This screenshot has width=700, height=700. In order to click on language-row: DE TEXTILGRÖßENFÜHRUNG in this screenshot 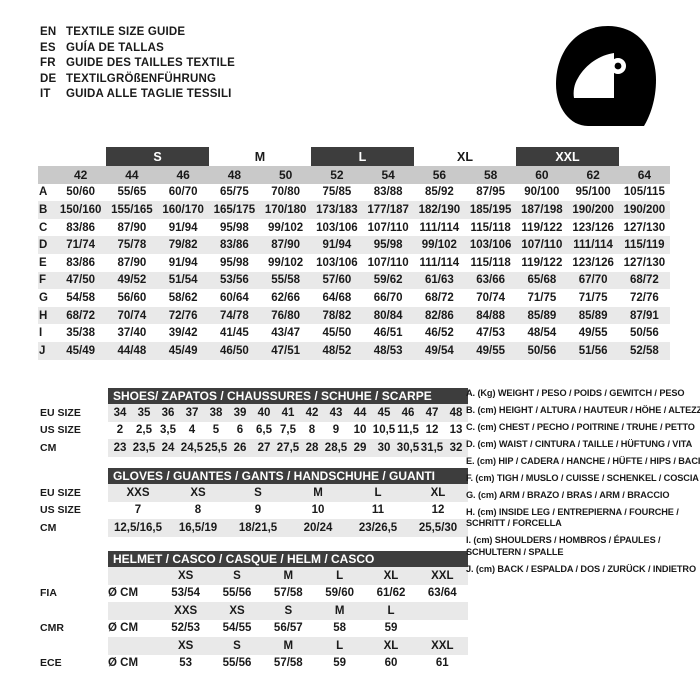, I will do `click(137, 81)`.